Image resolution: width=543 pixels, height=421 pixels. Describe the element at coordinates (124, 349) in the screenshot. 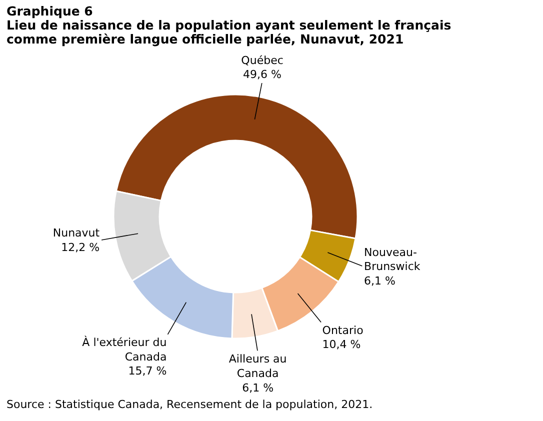

I see `slice-label: À l'extérieur du Canada` at that location.